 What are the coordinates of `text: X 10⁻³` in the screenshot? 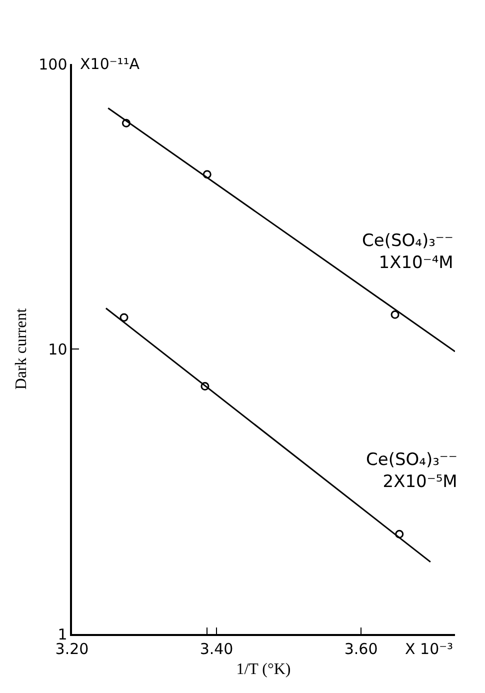 It's located at (429, 649).